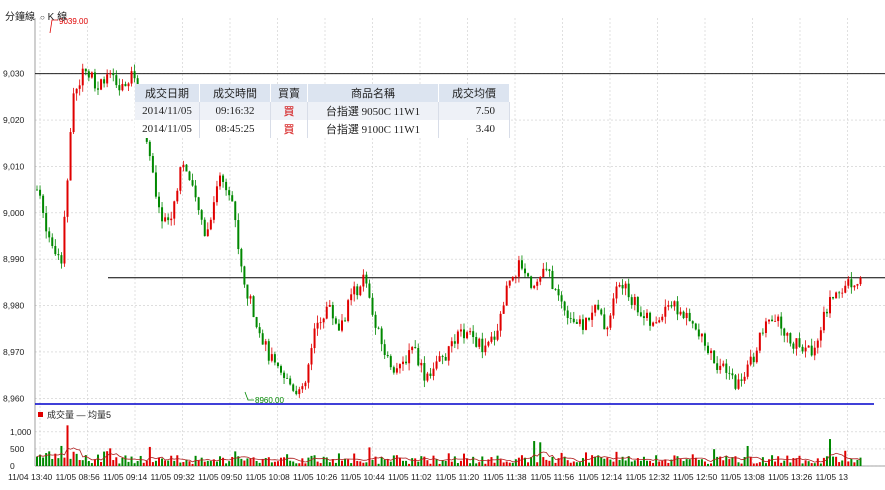 This screenshot has width=885, height=490. Describe the element at coordinates (20, 17) in the screenshot. I see `tab-minute-line: 分鐘線` at that location.